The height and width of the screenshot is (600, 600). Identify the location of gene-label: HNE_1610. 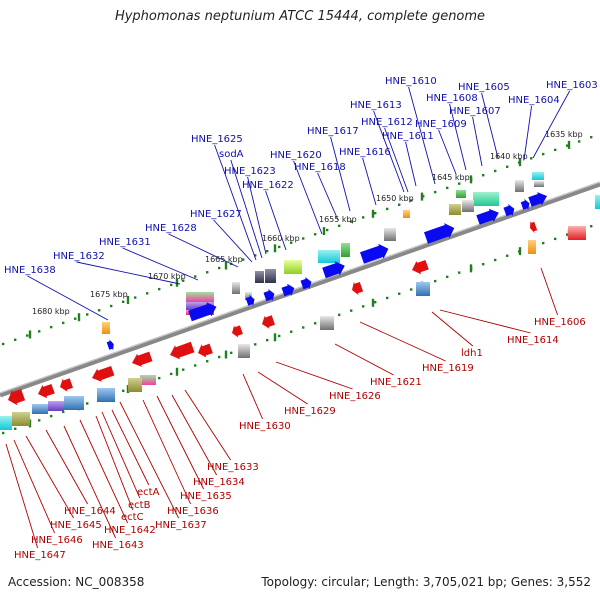
(411, 81).